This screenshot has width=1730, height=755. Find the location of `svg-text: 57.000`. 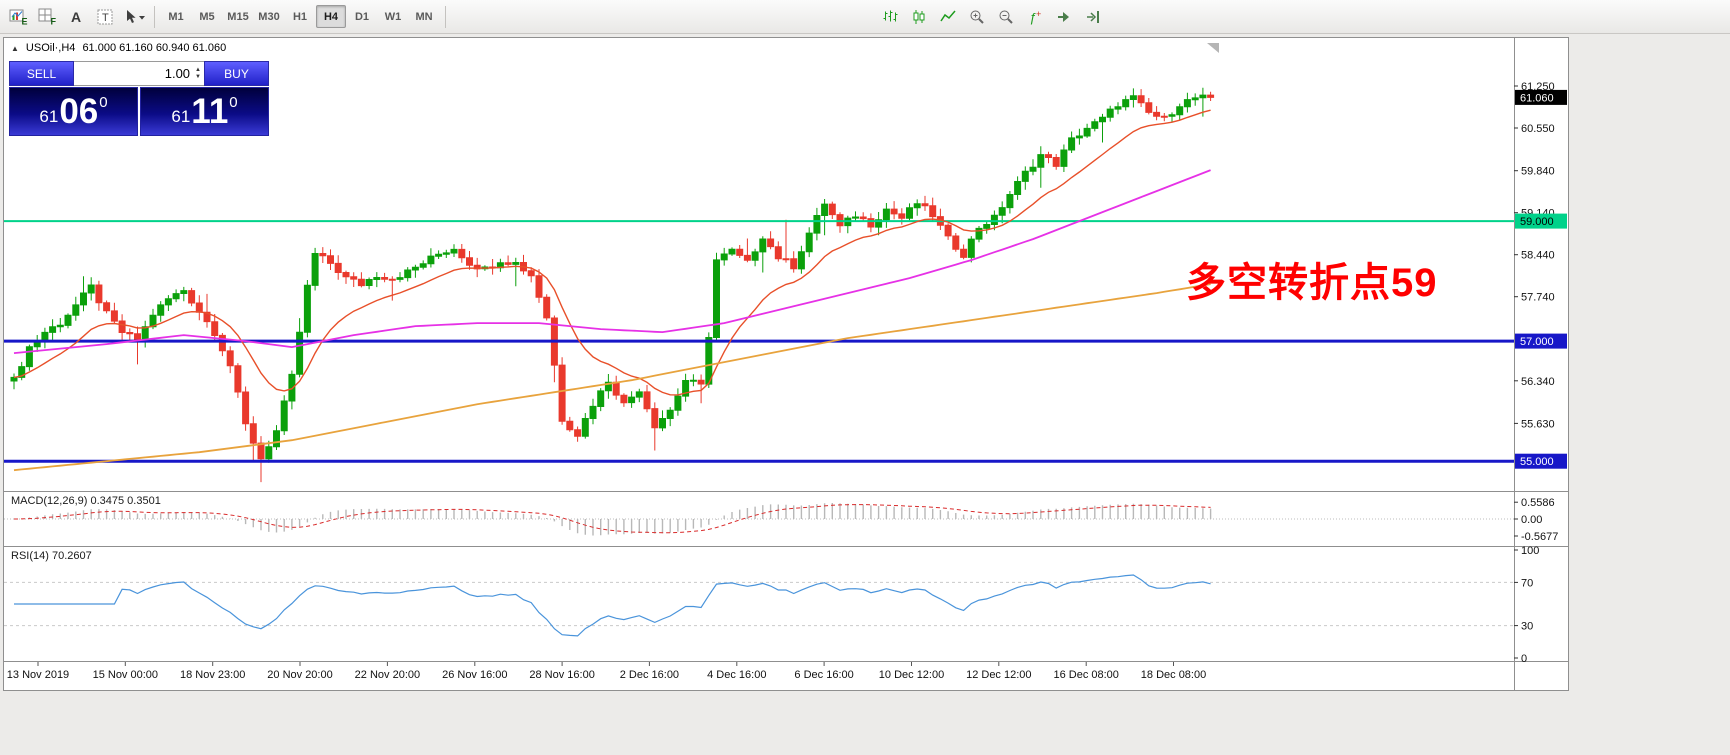

svg-text: 57.000 is located at coordinates (1537, 342).